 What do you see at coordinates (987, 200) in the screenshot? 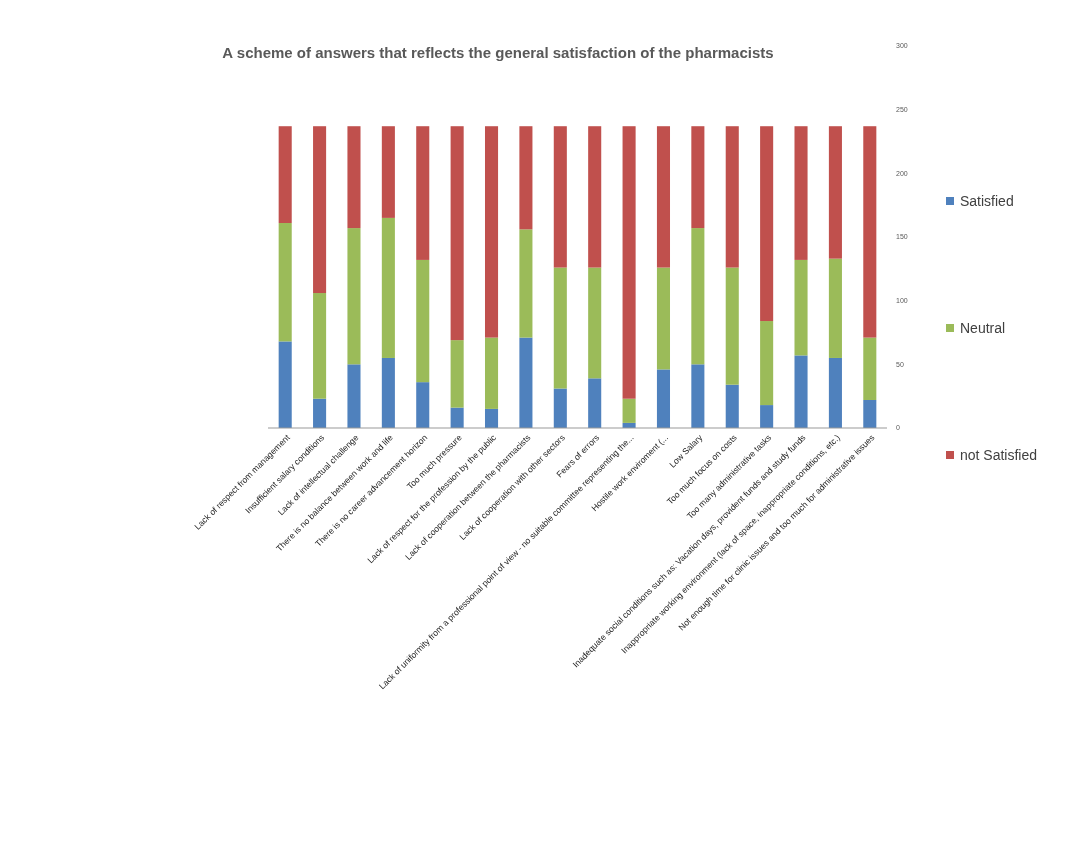
I see `legend-label: Satisfied` at bounding box center [987, 200].